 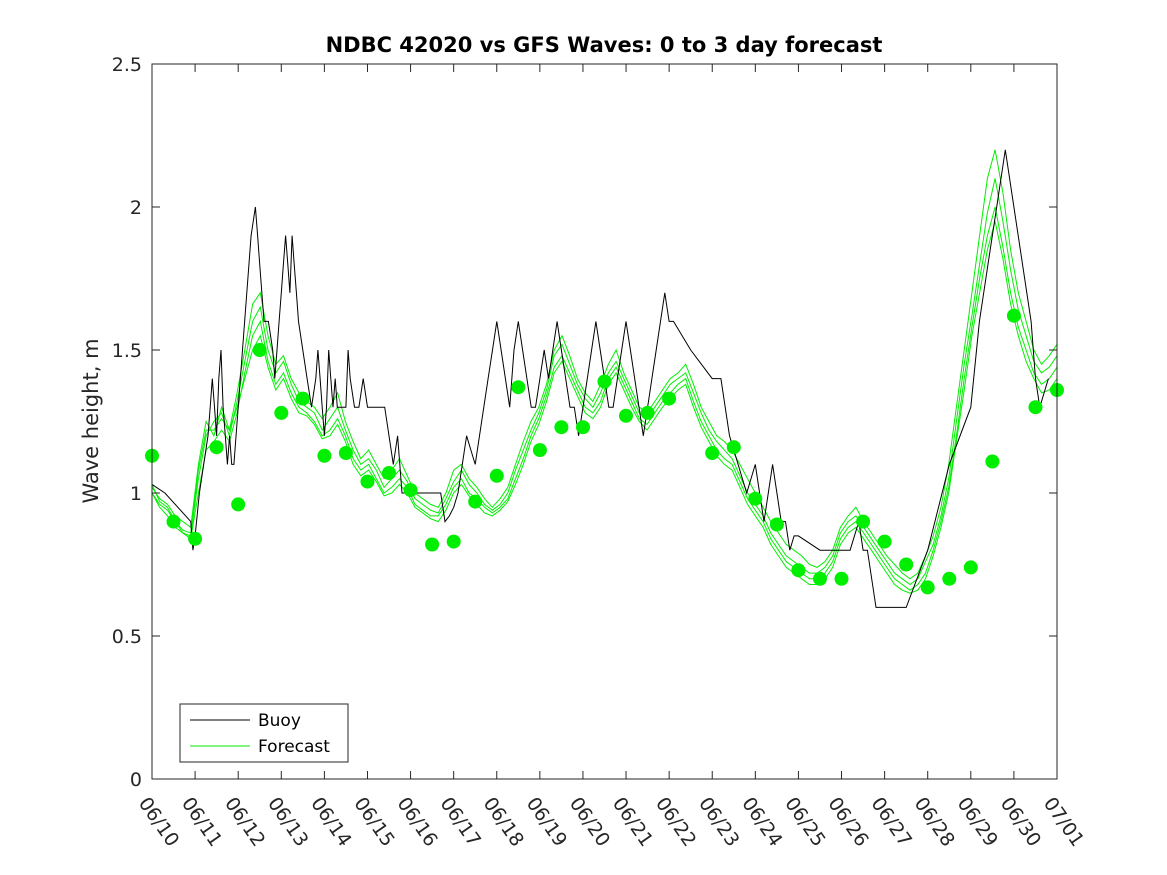 What do you see at coordinates (136, 494) in the screenshot?
I see `y-tick-label: 1` at bounding box center [136, 494].